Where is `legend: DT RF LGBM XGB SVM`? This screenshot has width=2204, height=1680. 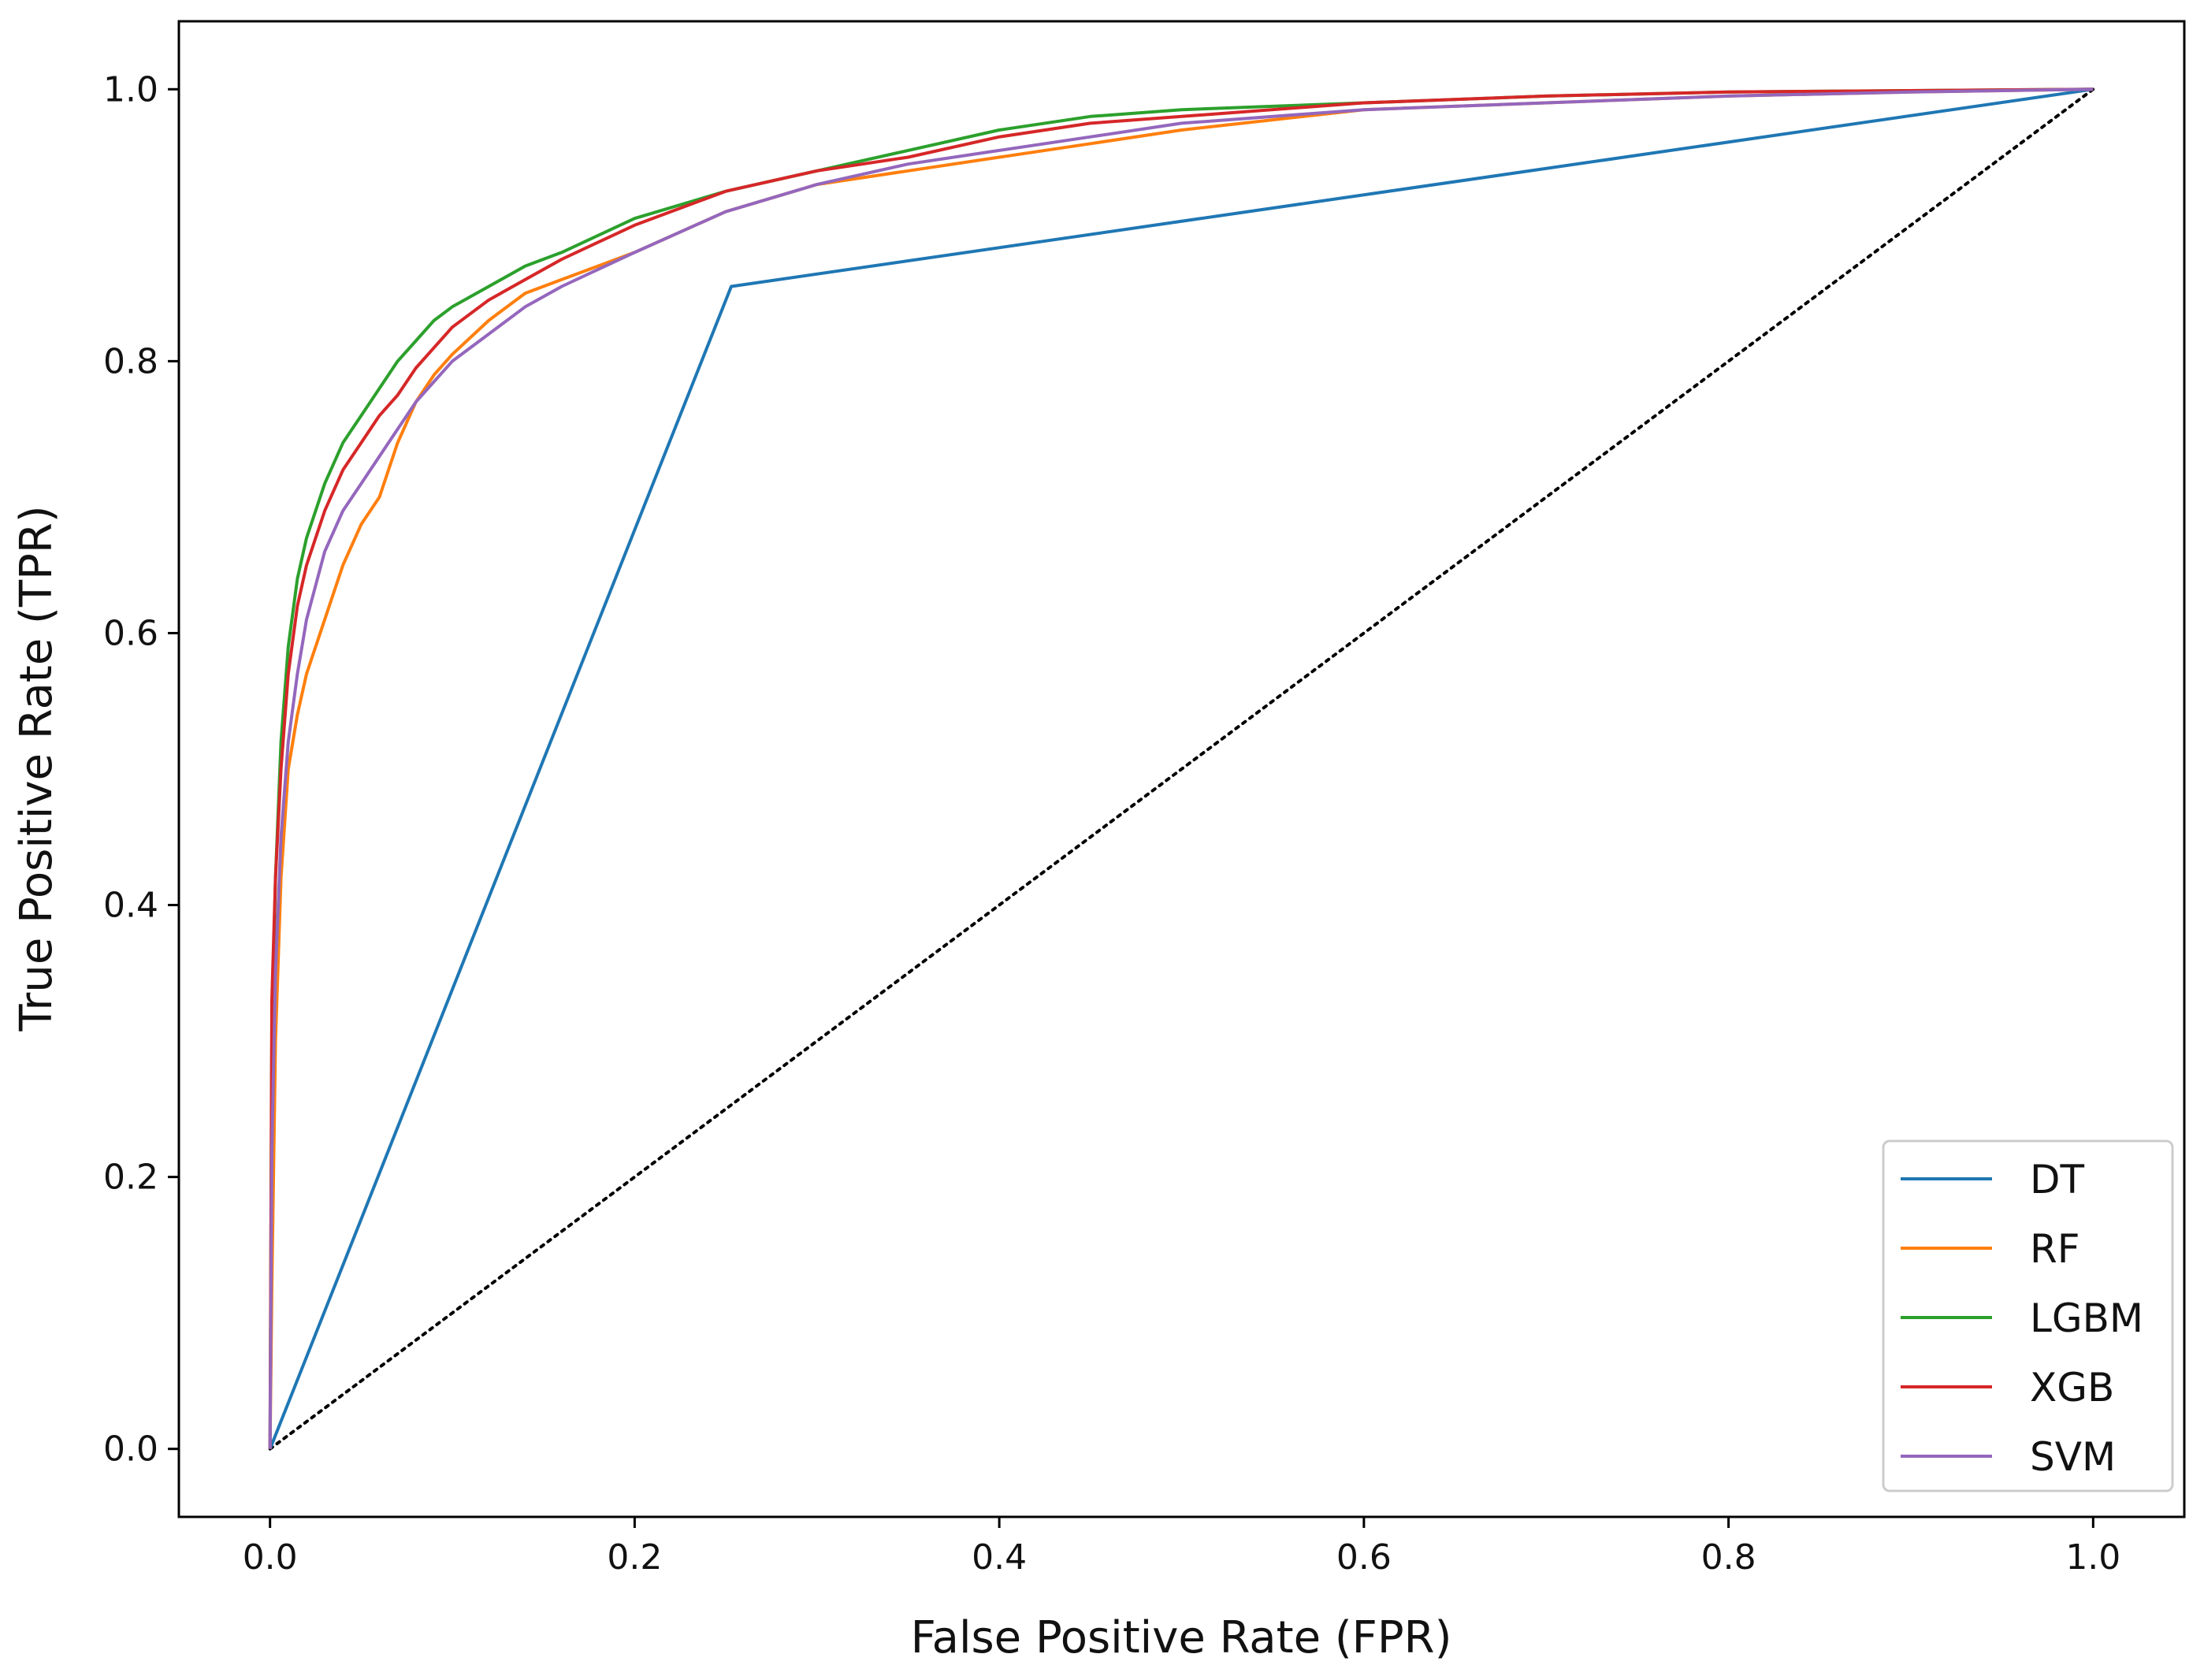
legend: DT RF LGBM XGB SVM is located at coordinates (2028, 1315).